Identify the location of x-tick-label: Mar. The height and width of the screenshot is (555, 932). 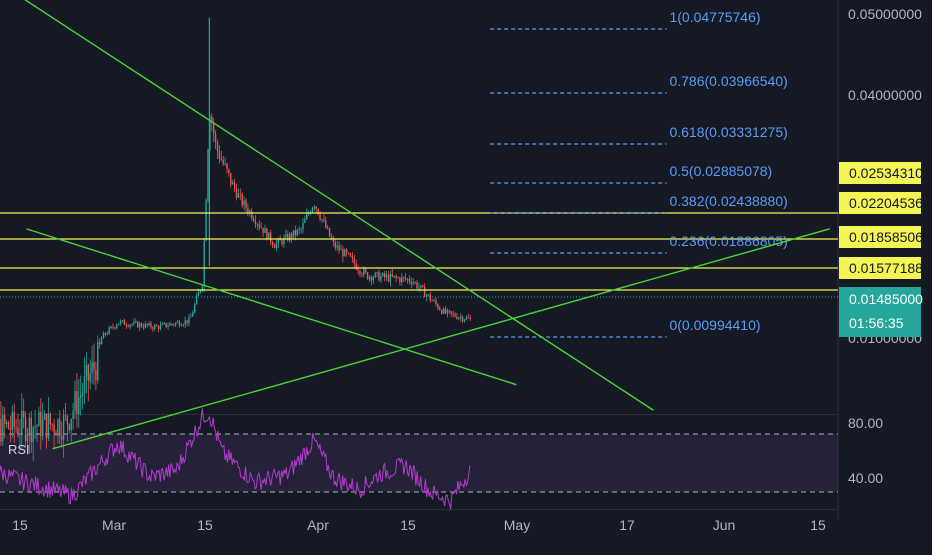
(114, 525).